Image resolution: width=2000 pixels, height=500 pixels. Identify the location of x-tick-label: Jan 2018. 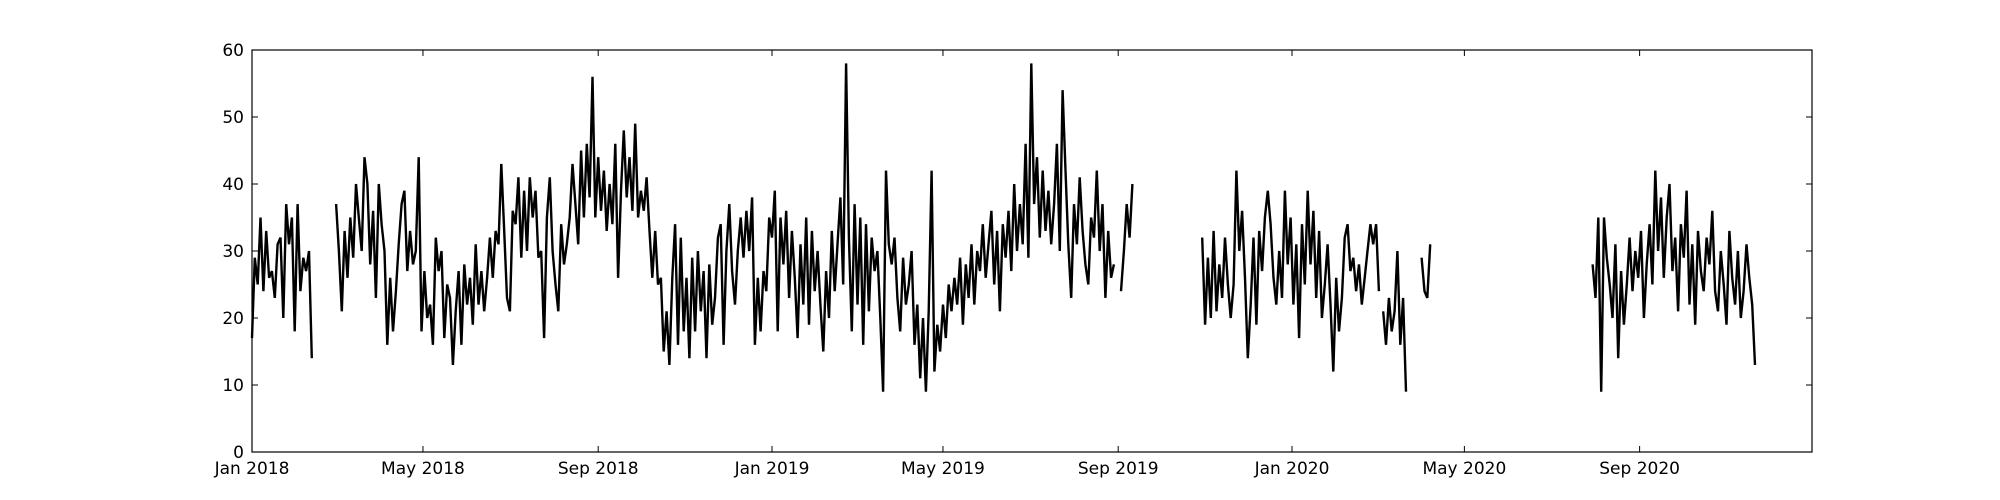
(252, 469).